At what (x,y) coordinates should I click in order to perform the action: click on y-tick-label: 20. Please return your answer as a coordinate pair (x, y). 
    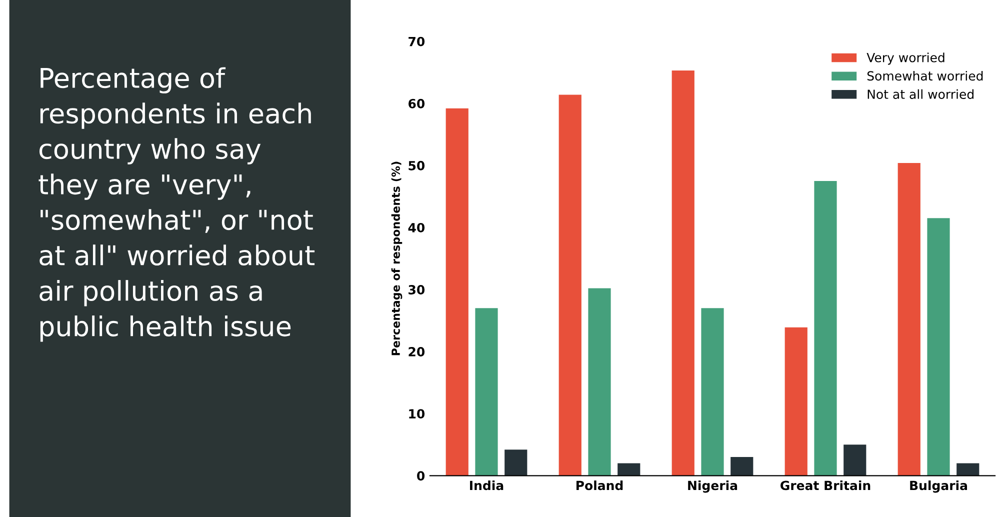
    Looking at the image, I should click on (416, 351).